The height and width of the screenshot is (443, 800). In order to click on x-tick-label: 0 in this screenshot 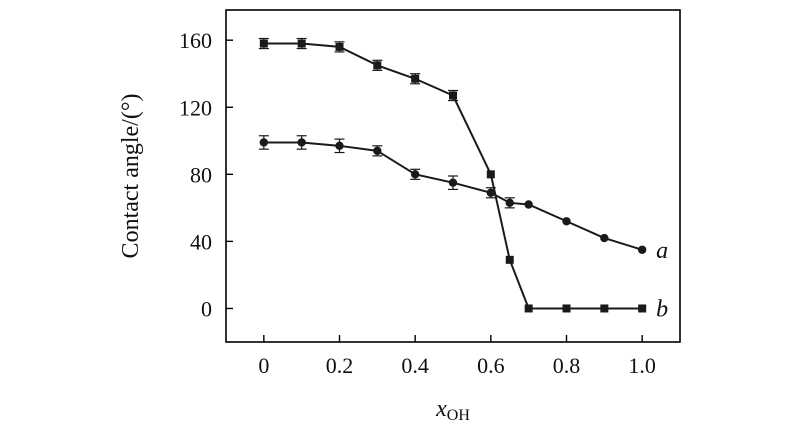, I will do `click(263, 365)`.